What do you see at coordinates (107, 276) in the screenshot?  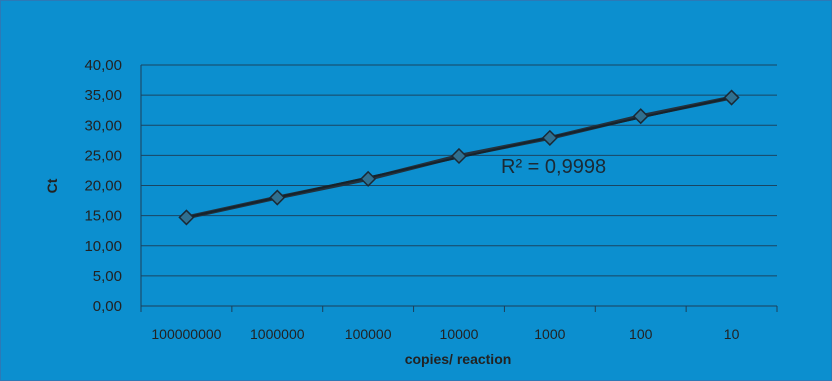 I see `y-tick-label: 5,00` at bounding box center [107, 276].